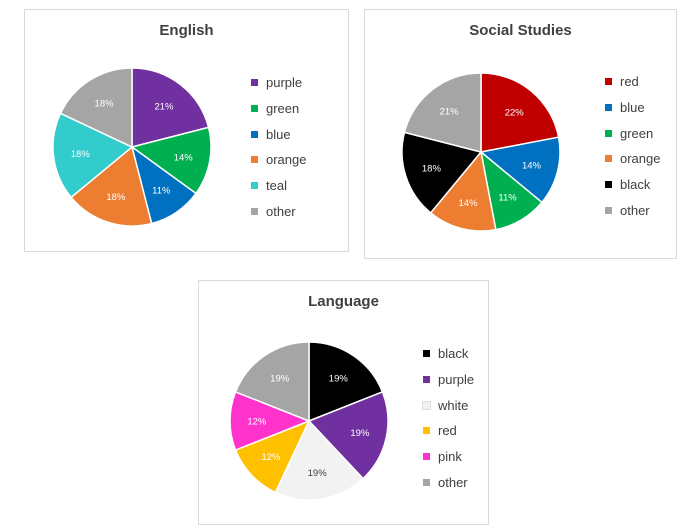 The width and height of the screenshot is (695, 531). Describe the element at coordinates (450, 111) in the screenshot. I see `data-label-other: 21%` at that location.